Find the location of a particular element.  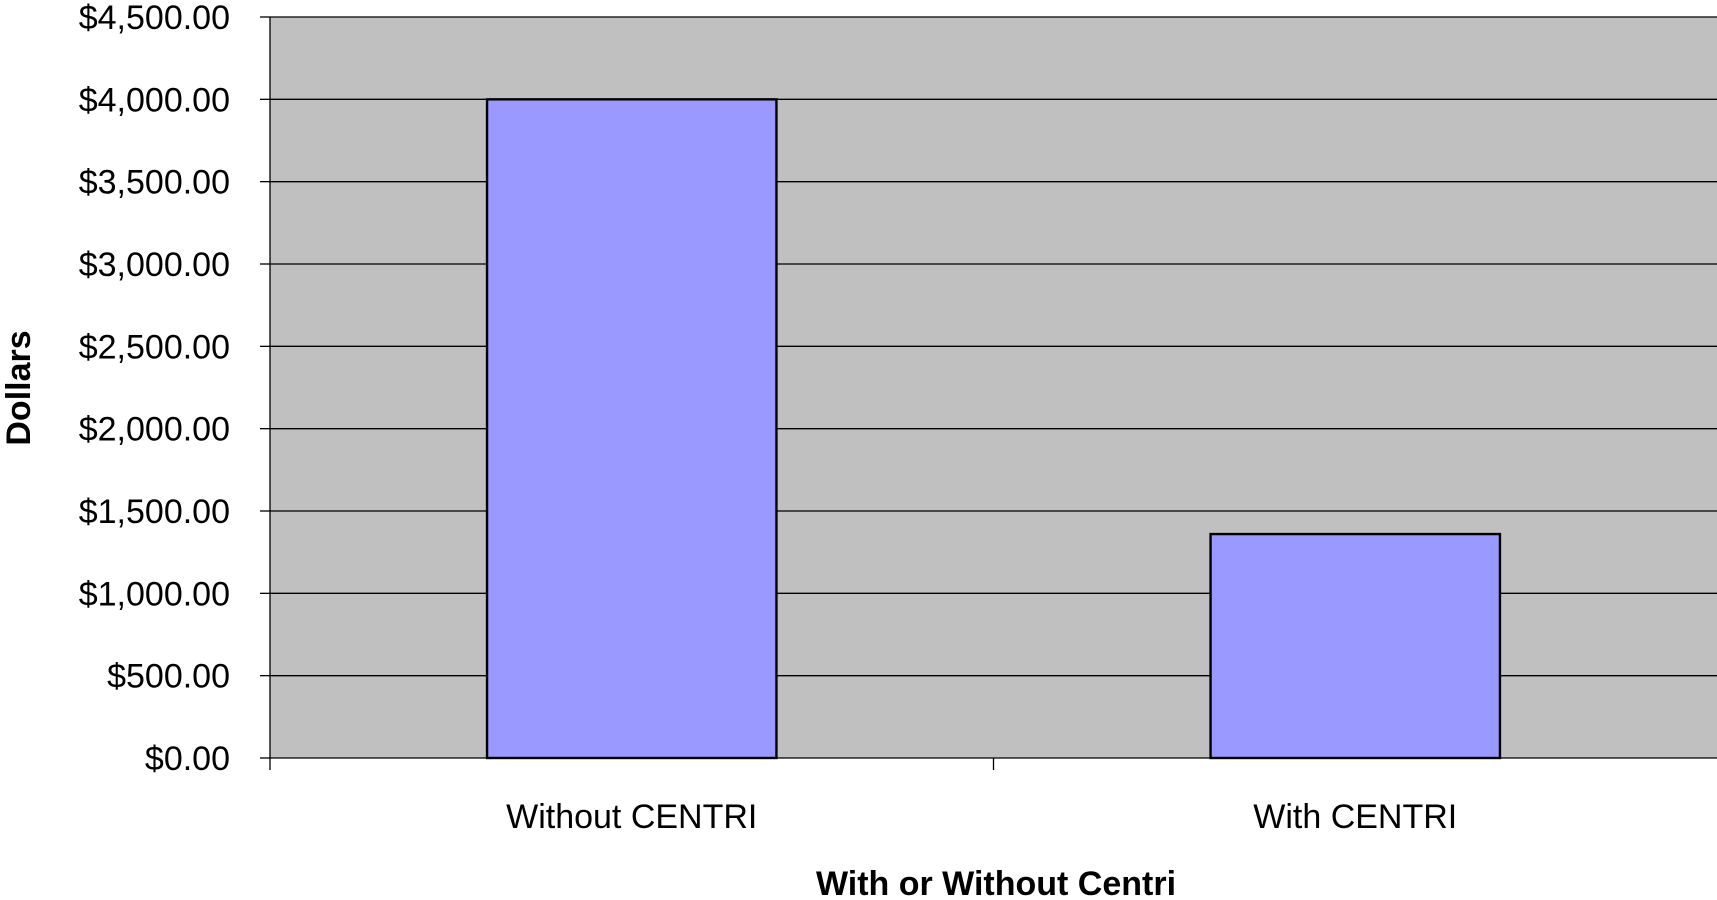

x-tick-labels: Without CENTRI With CENTRI is located at coordinates (981, 817).